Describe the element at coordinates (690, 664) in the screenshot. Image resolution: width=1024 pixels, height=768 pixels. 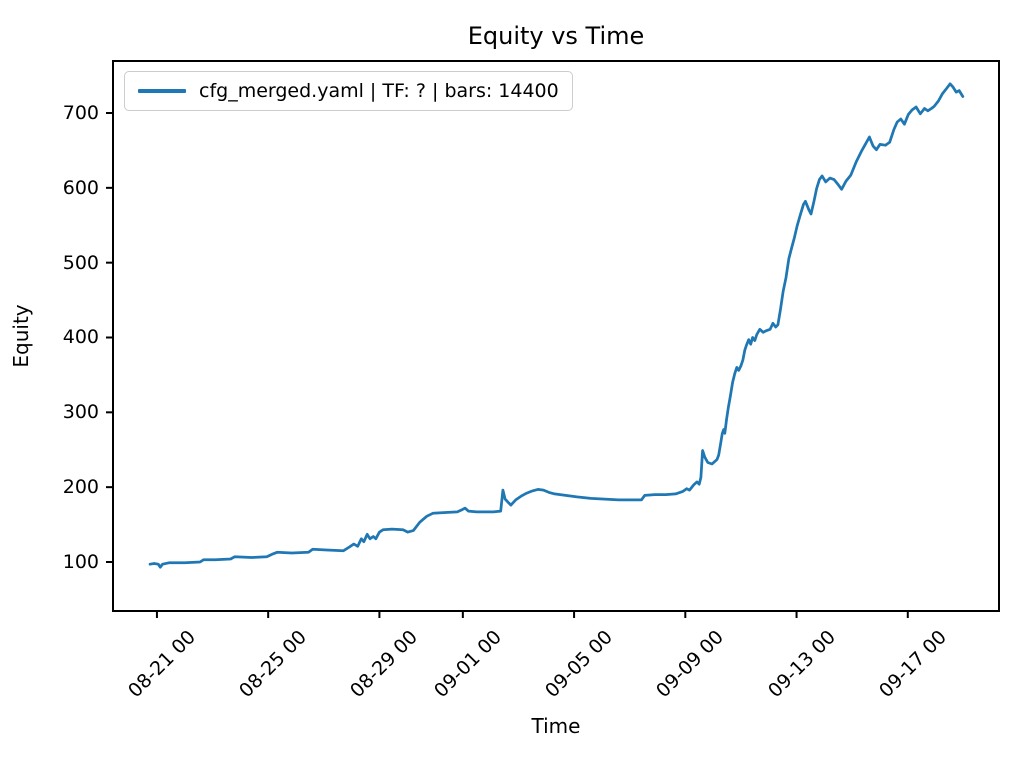
I see `x-tick-label-09-09-00: 09-09 00` at that location.